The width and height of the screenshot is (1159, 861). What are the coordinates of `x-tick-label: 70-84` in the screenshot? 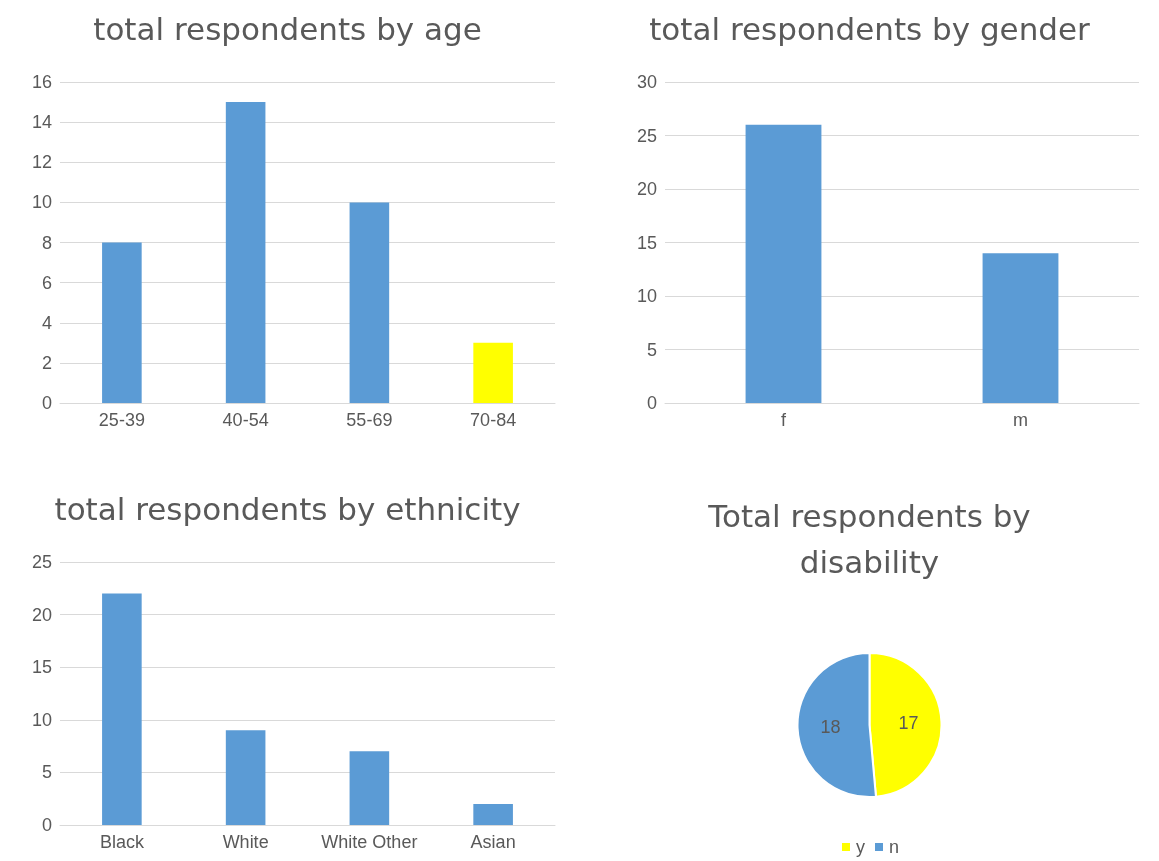 It's located at (493, 420).